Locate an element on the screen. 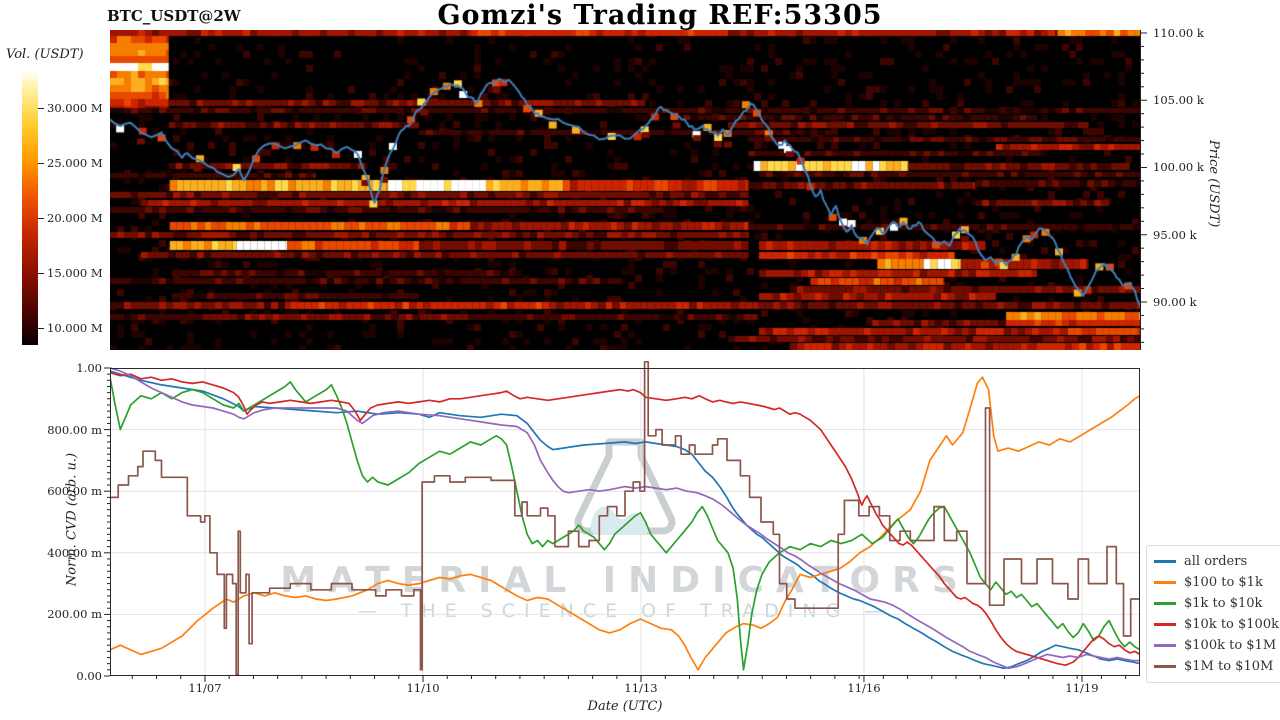 The image size is (1280, 720). legend-item: $100 to $1k is located at coordinates (1216, 582).